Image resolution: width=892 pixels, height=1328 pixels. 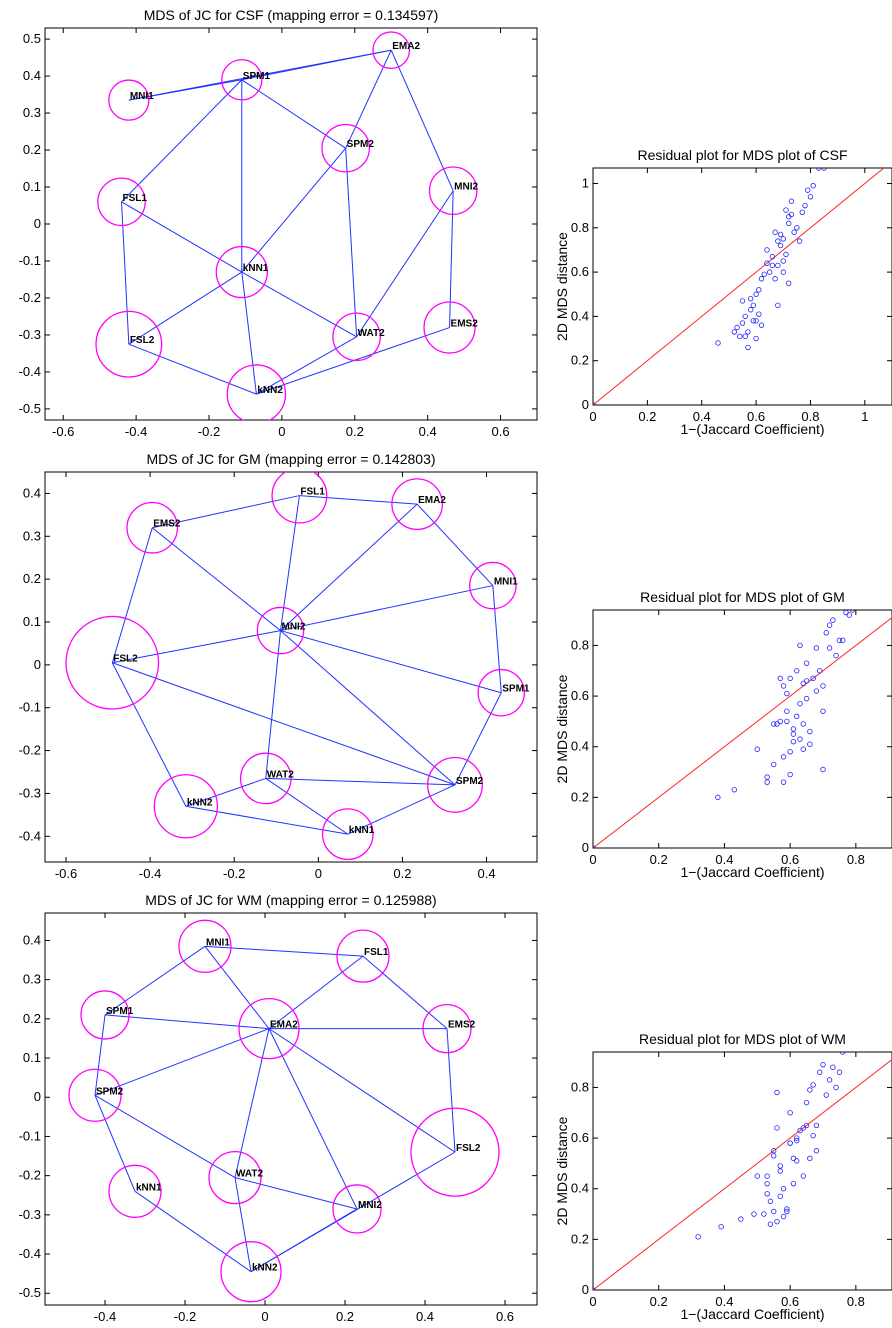 I want to click on node-label-EMA2: EMA2, so click(x=432, y=500).